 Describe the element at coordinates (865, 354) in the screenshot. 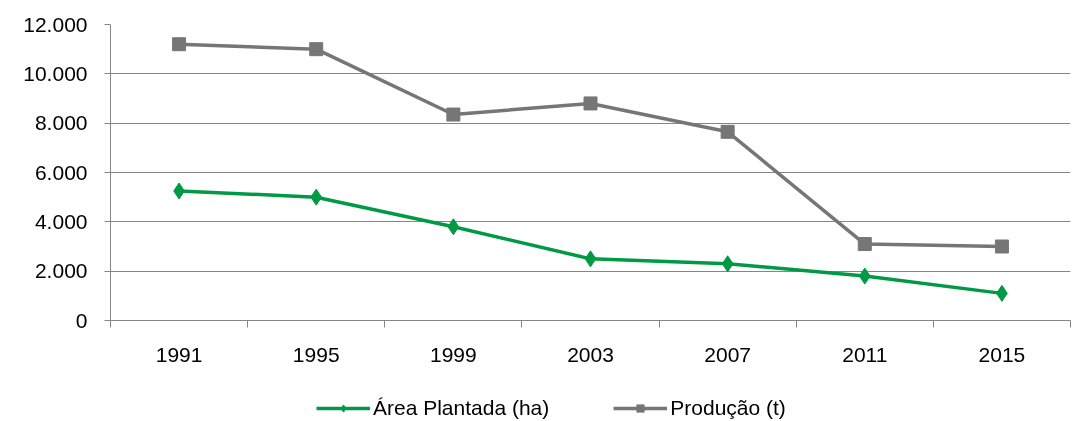

I see `x-tick-label: 2011` at that location.